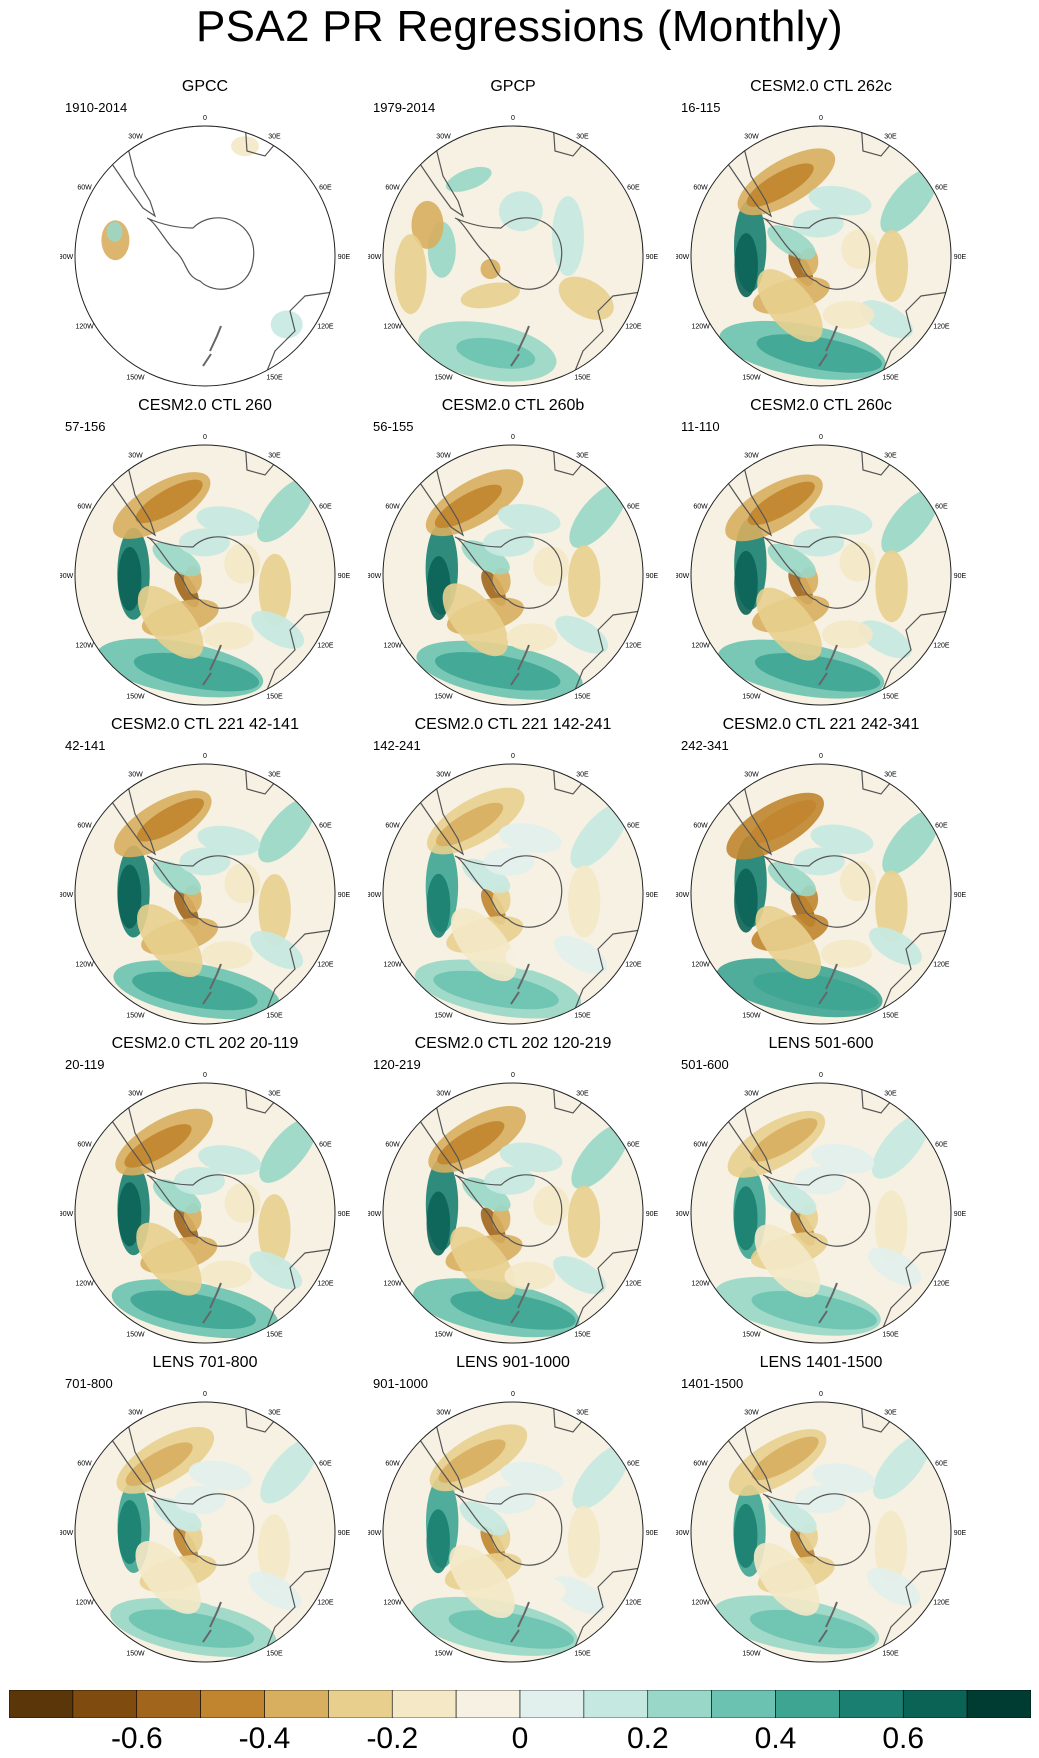  I want to click on panel-period: 1401-1500, so click(712, 1383).